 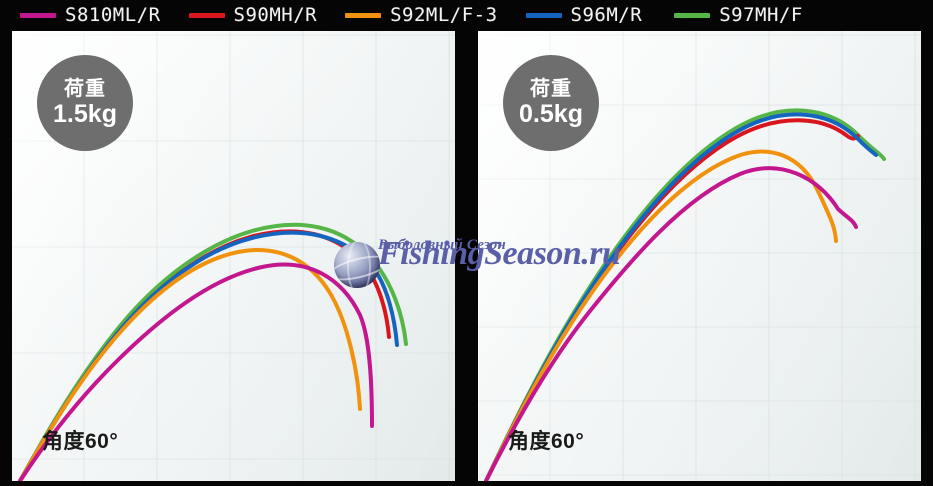 I want to click on legend-item-s92ml-f-3: S92ML/F-3, so click(x=421, y=14).